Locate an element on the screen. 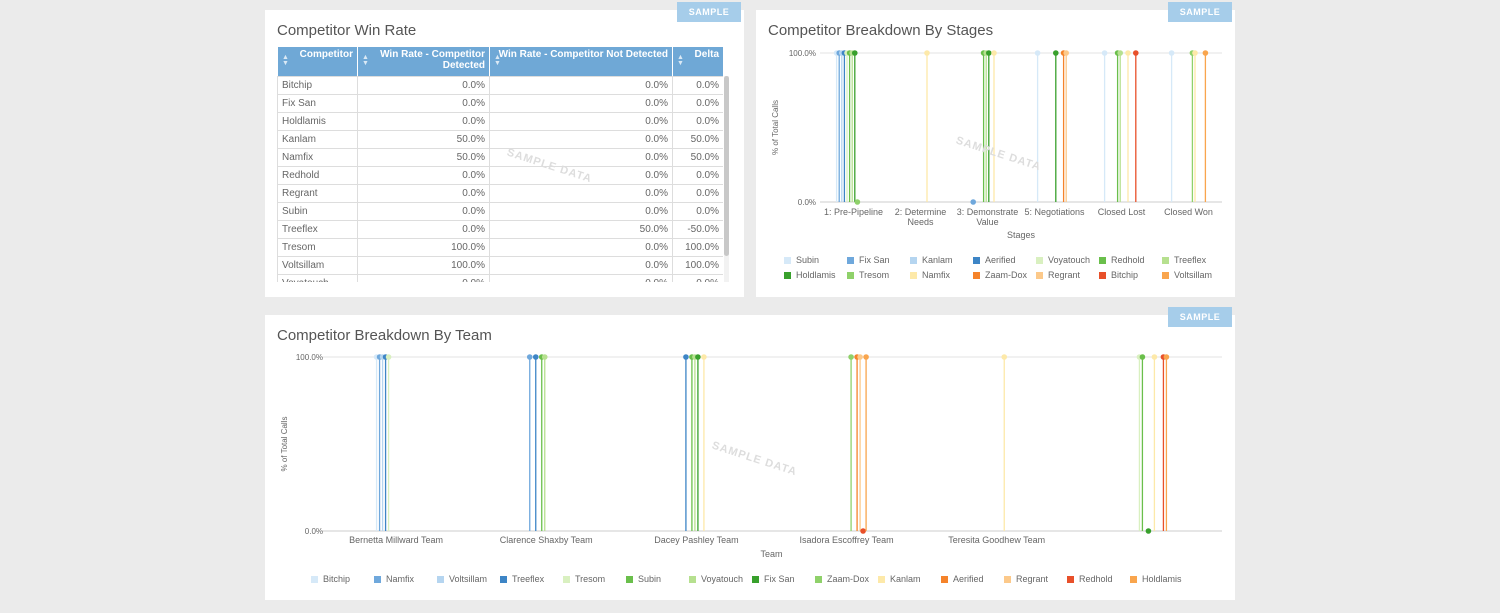 Image resolution: width=1500 pixels, height=613 pixels. column-header-delta: ▲ ▼ Delta is located at coordinates (698, 61).